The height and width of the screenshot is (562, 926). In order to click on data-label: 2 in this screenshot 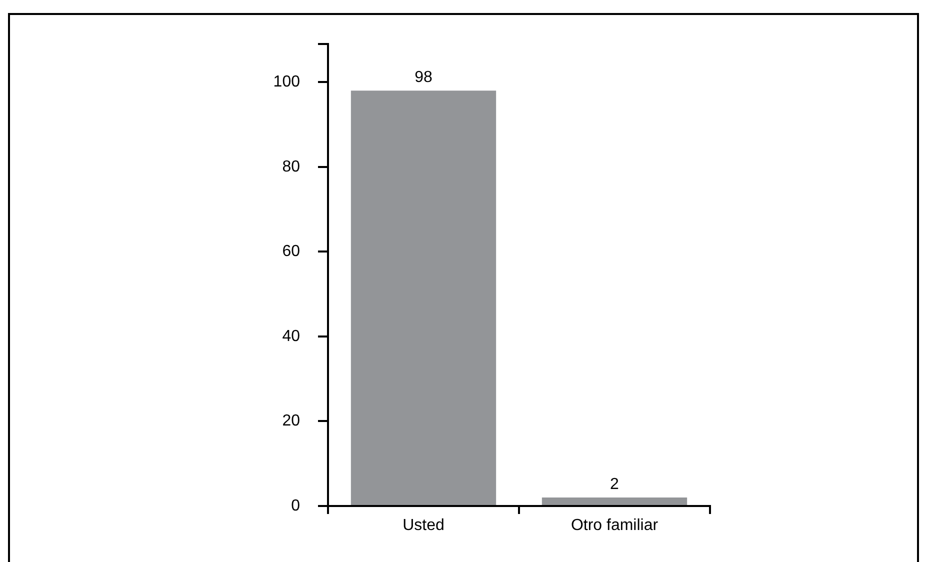, I will do `click(615, 484)`.